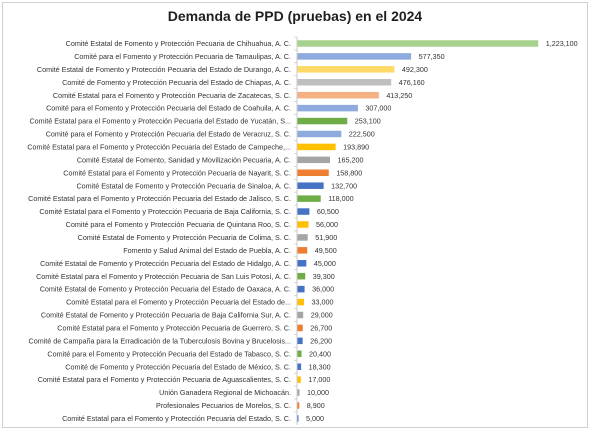  What do you see at coordinates (320, 353) in the screenshot?
I see `value-label: 20,400` at bounding box center [320, 353].